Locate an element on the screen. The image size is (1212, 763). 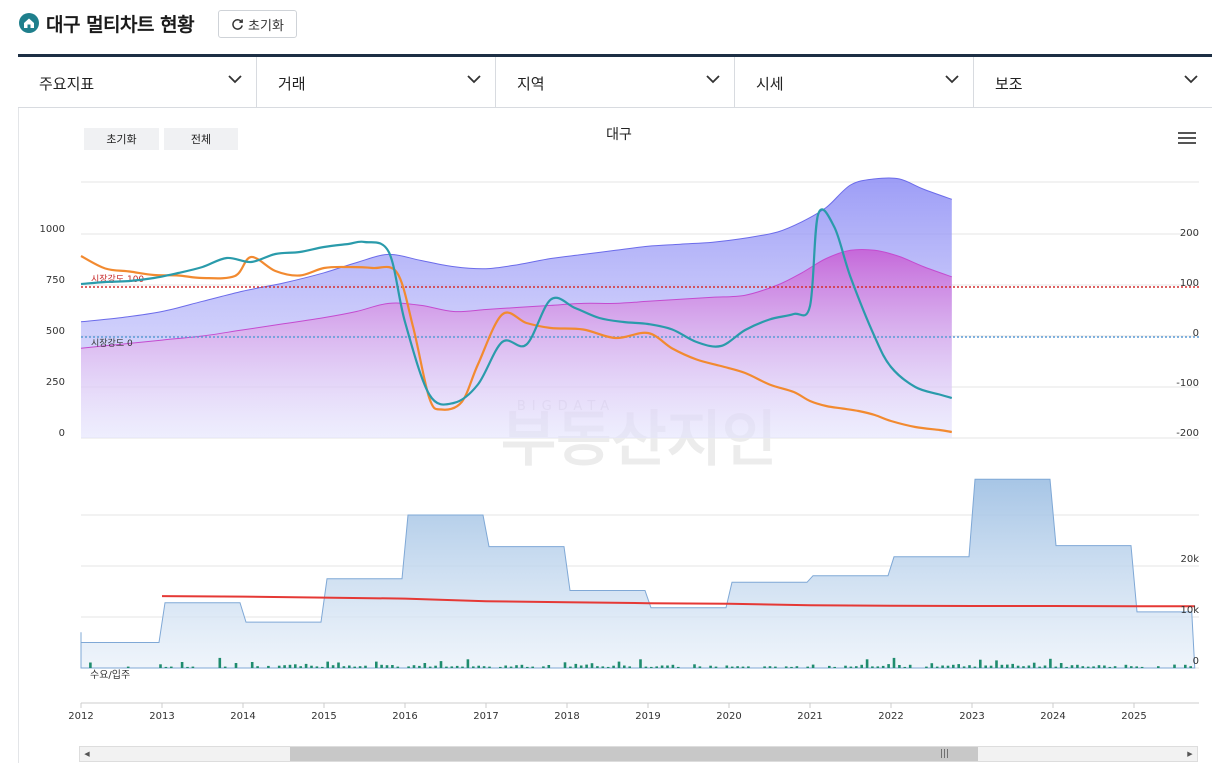
x-tick-label: 2023 is located at coordinates (971, 716).